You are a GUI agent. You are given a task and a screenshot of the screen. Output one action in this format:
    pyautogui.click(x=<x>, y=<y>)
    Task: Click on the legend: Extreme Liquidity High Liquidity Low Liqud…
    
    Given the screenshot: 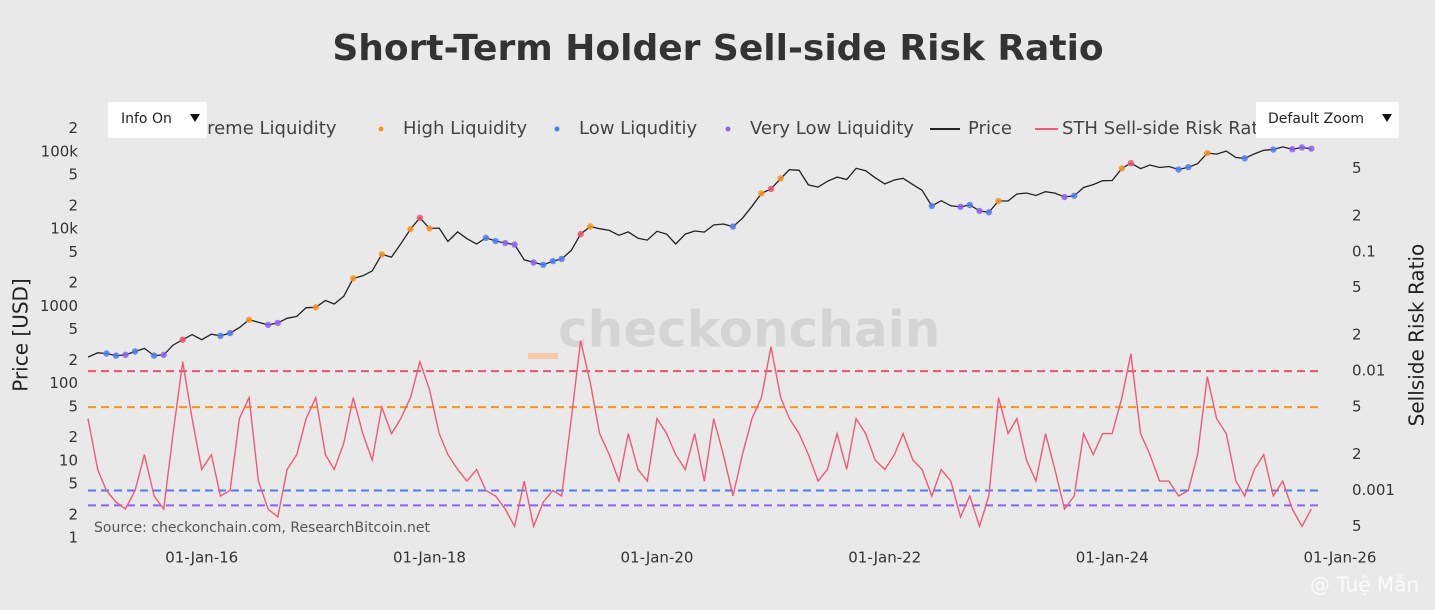 What is the action you would take?
    pyautogui.click(x=718, y=128)
    